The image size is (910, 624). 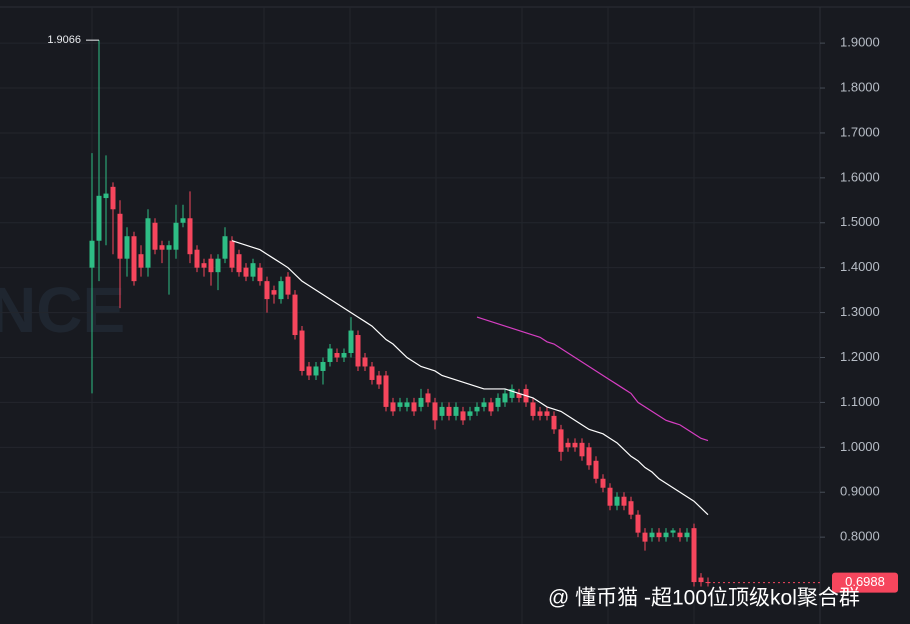 What do you see at coordinates (860, 446) in the screenshot?
I see `y-tick-label: 1.0000` at bounding box center [860, 446].